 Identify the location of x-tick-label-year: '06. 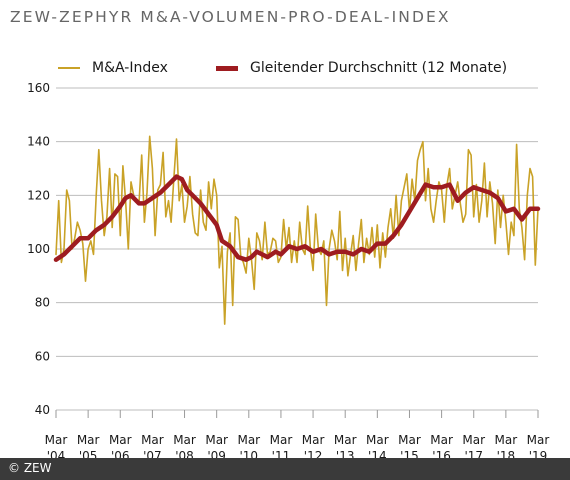
(120, 453).